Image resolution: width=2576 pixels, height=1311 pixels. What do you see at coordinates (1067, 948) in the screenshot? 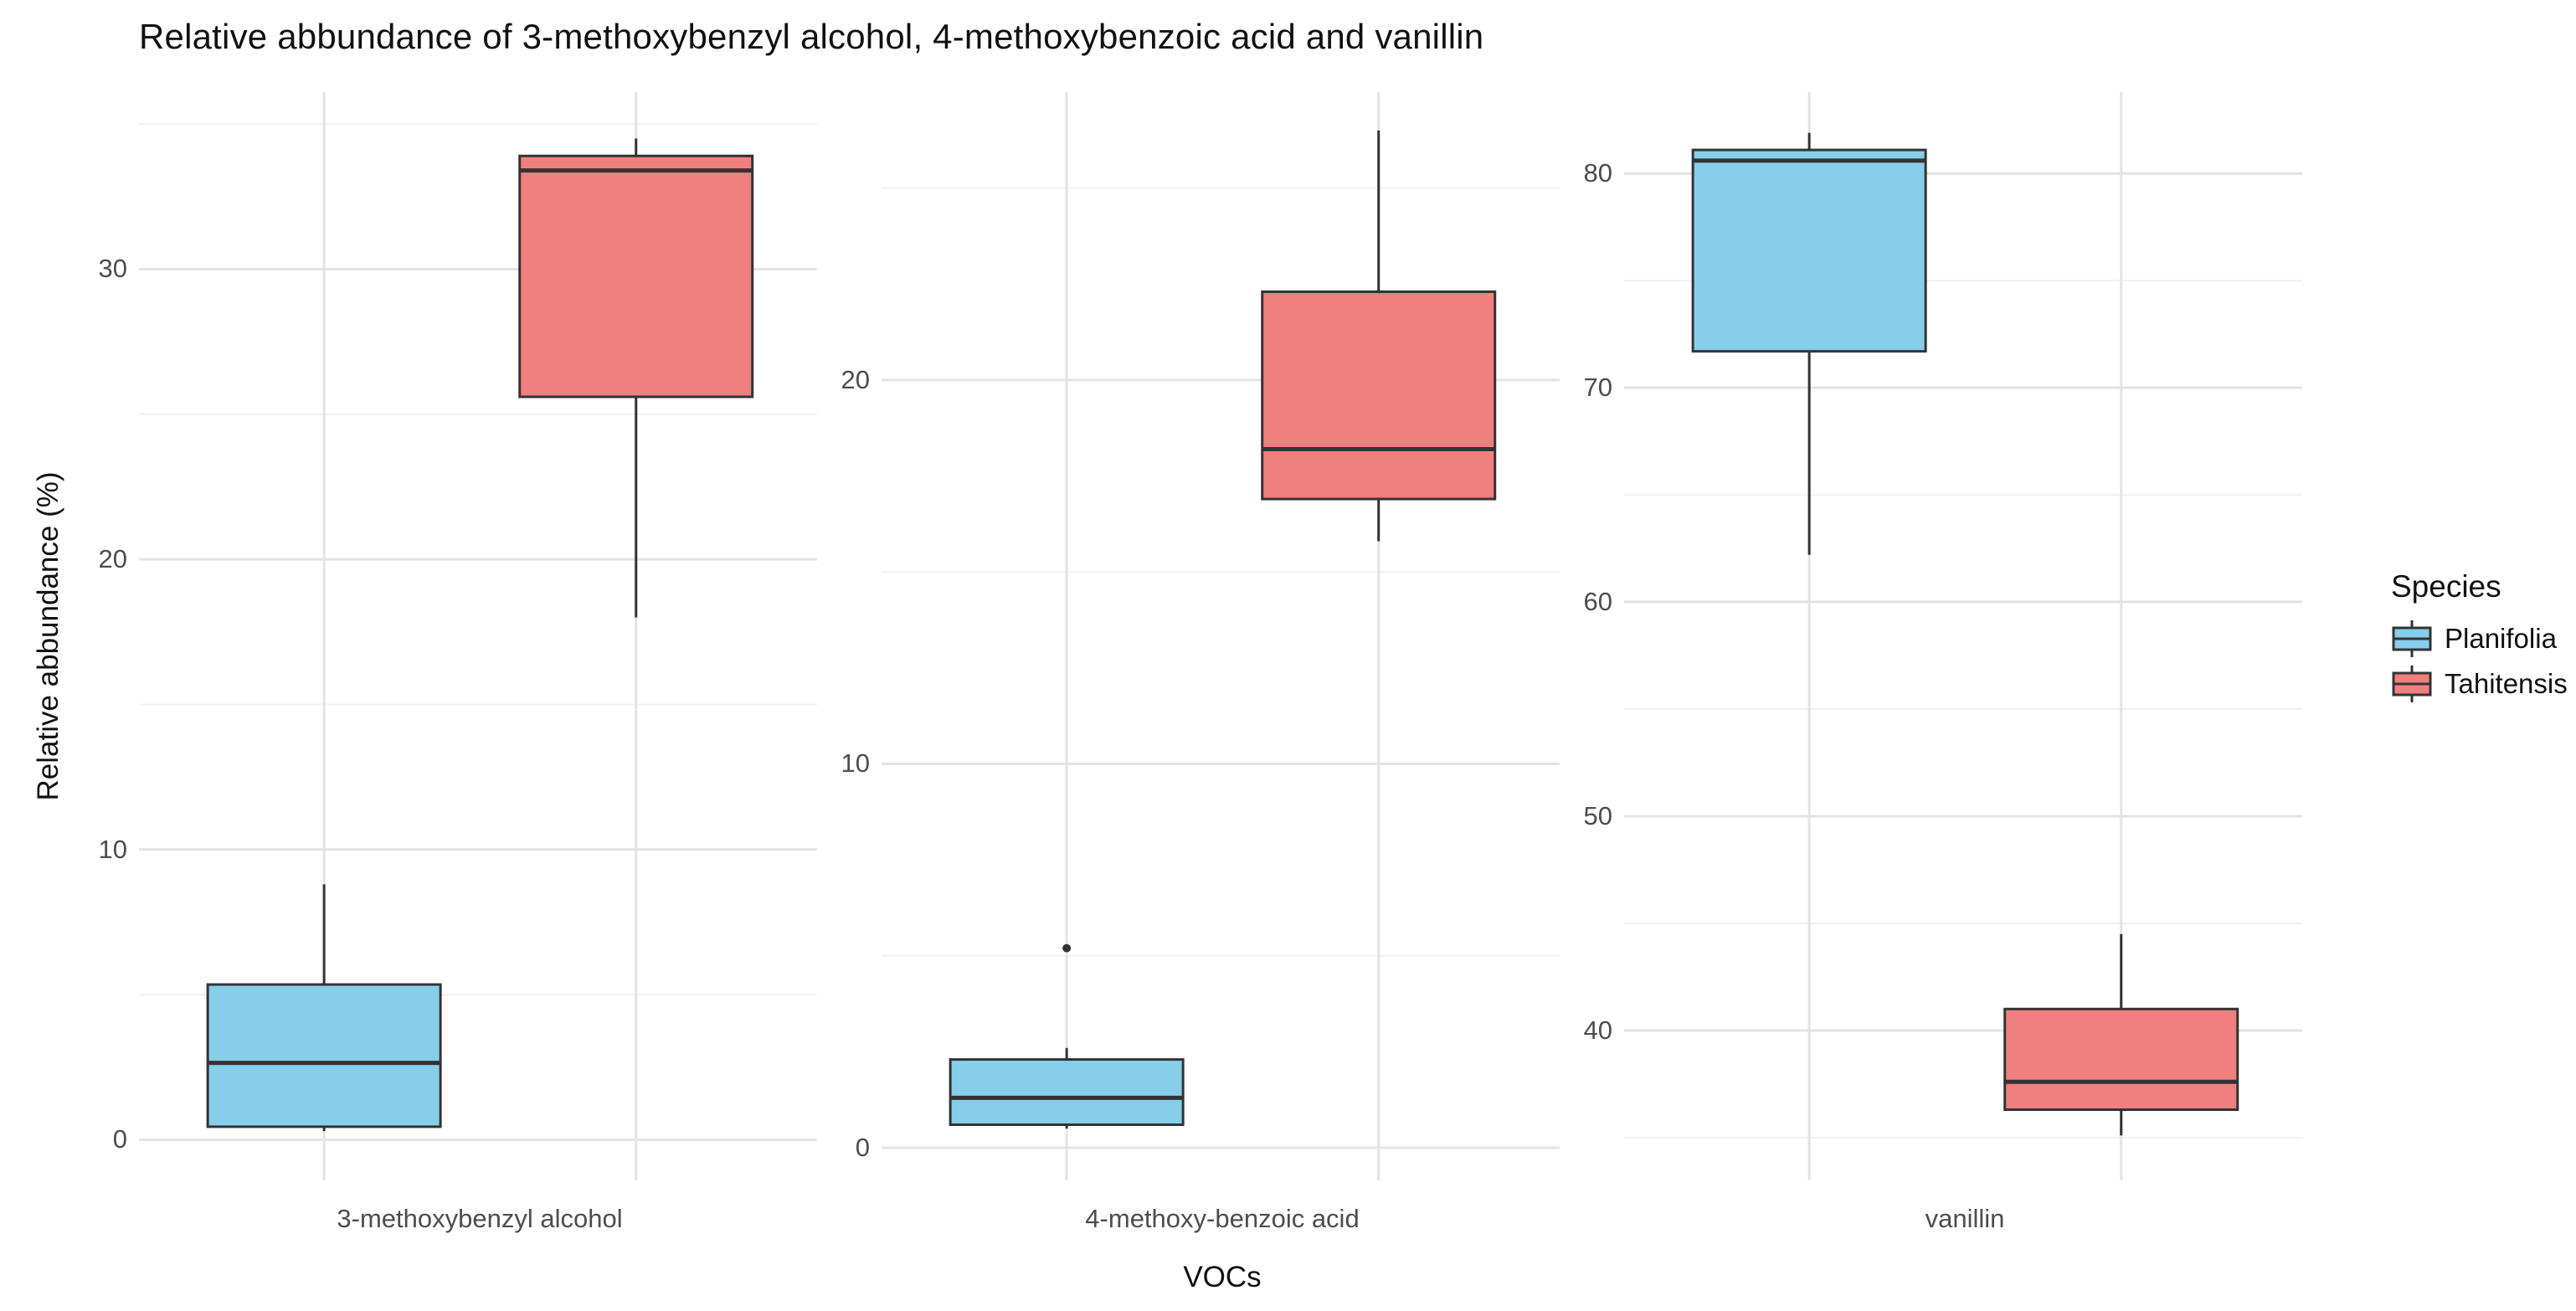
I see `outlier-point` at bounding box center [1067, 948].